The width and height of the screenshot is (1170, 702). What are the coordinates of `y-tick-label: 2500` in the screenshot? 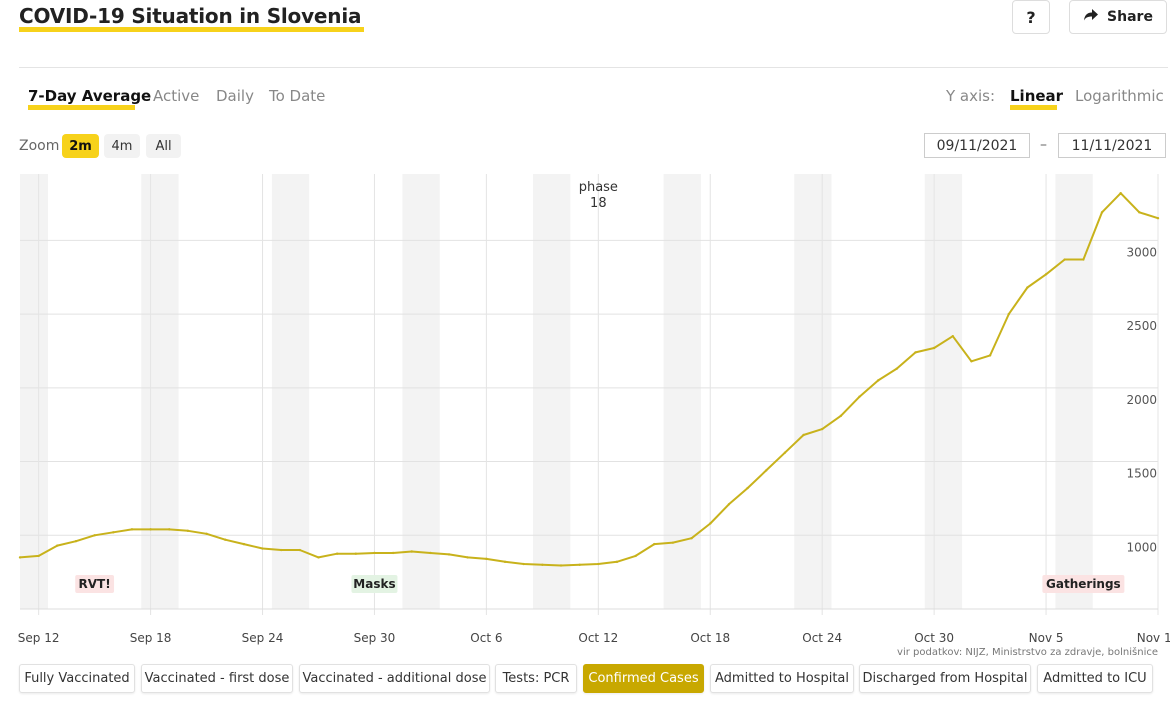 It's located at (1141, 326).